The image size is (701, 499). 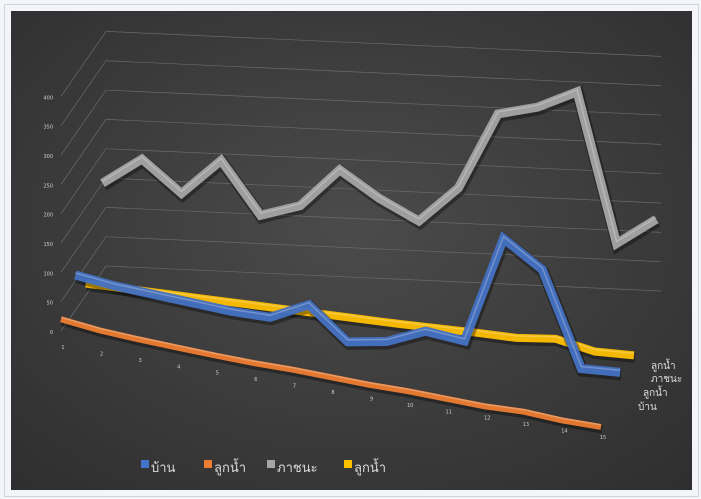 What do you see at coordinates (48, 245) in the screenshot?
I see `y-tick-label: 150` at bounding box center [48, 245].